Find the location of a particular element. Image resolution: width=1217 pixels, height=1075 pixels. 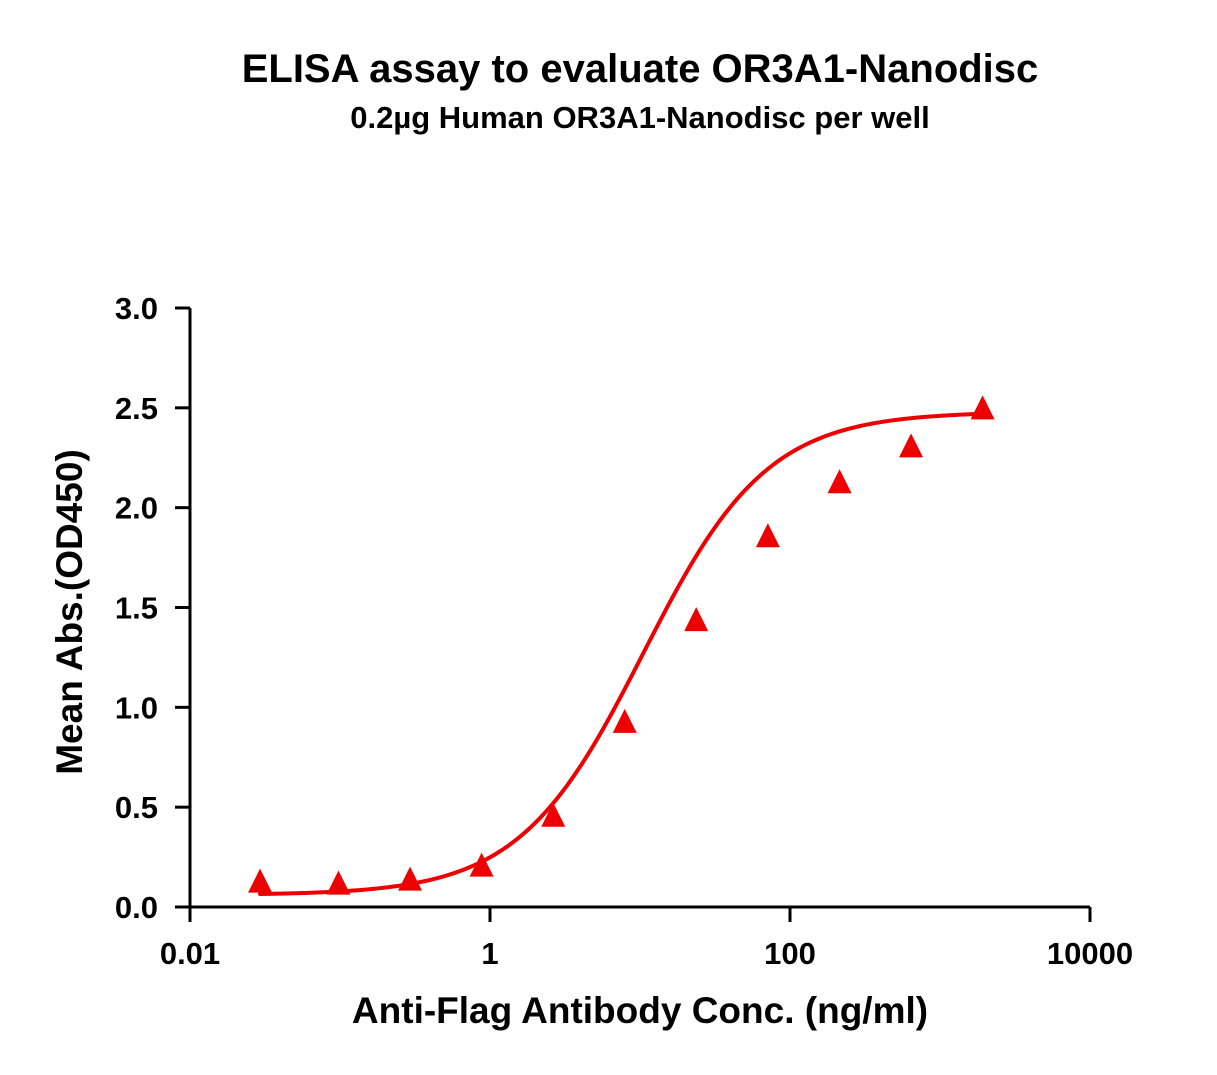

chart-title: ELISA assay to evaluate OR3A1-Nanodisc is located at coordinates (640, 69).